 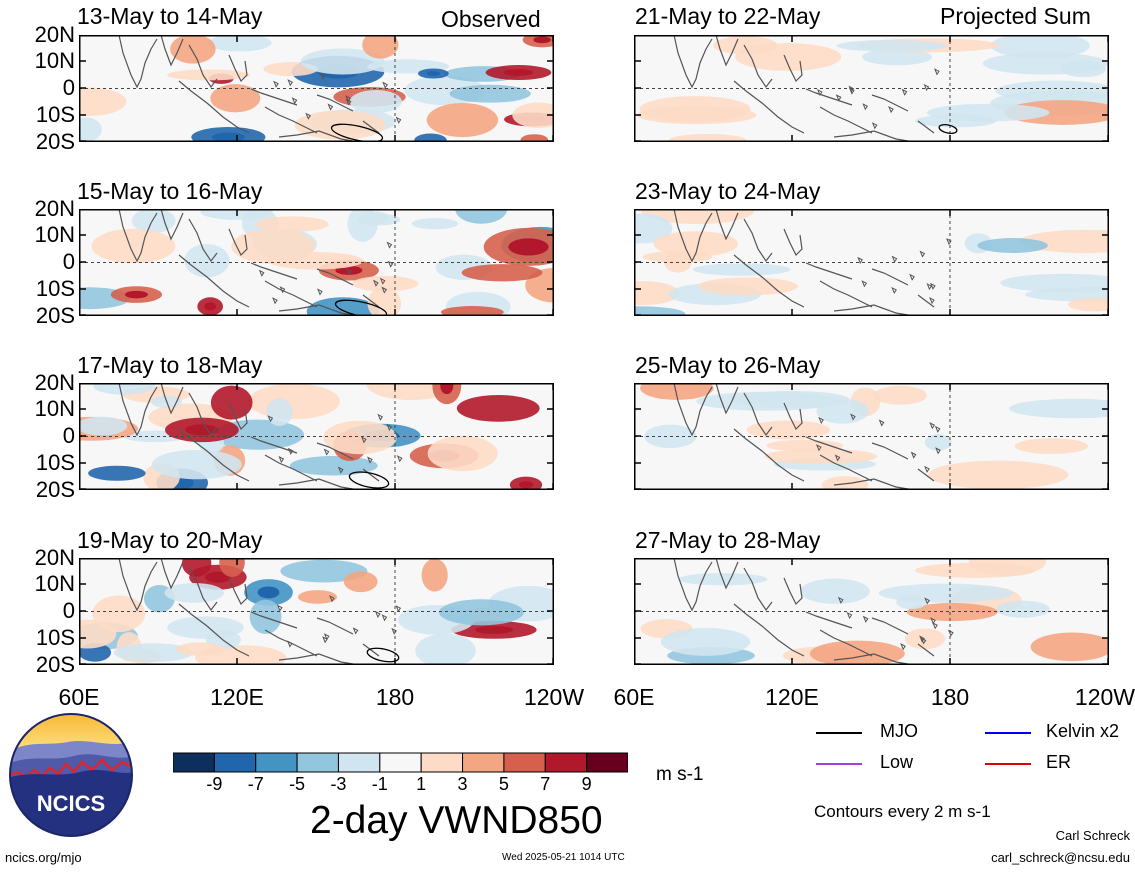 I want to click on colorbar-tick-label: 3, so click(x=462, y=784).